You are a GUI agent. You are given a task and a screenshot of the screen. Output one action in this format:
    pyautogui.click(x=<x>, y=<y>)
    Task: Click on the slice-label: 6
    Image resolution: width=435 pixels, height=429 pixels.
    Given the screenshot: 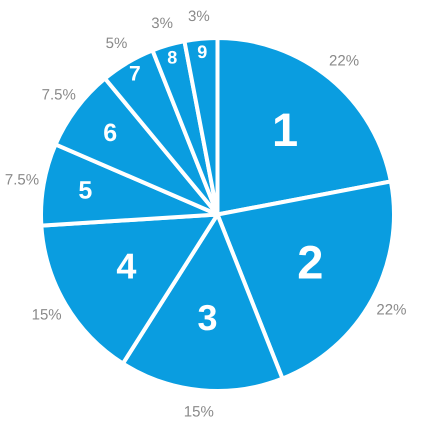 What is the action you would take?
    pyautogui.click(x=110, y=132)
    